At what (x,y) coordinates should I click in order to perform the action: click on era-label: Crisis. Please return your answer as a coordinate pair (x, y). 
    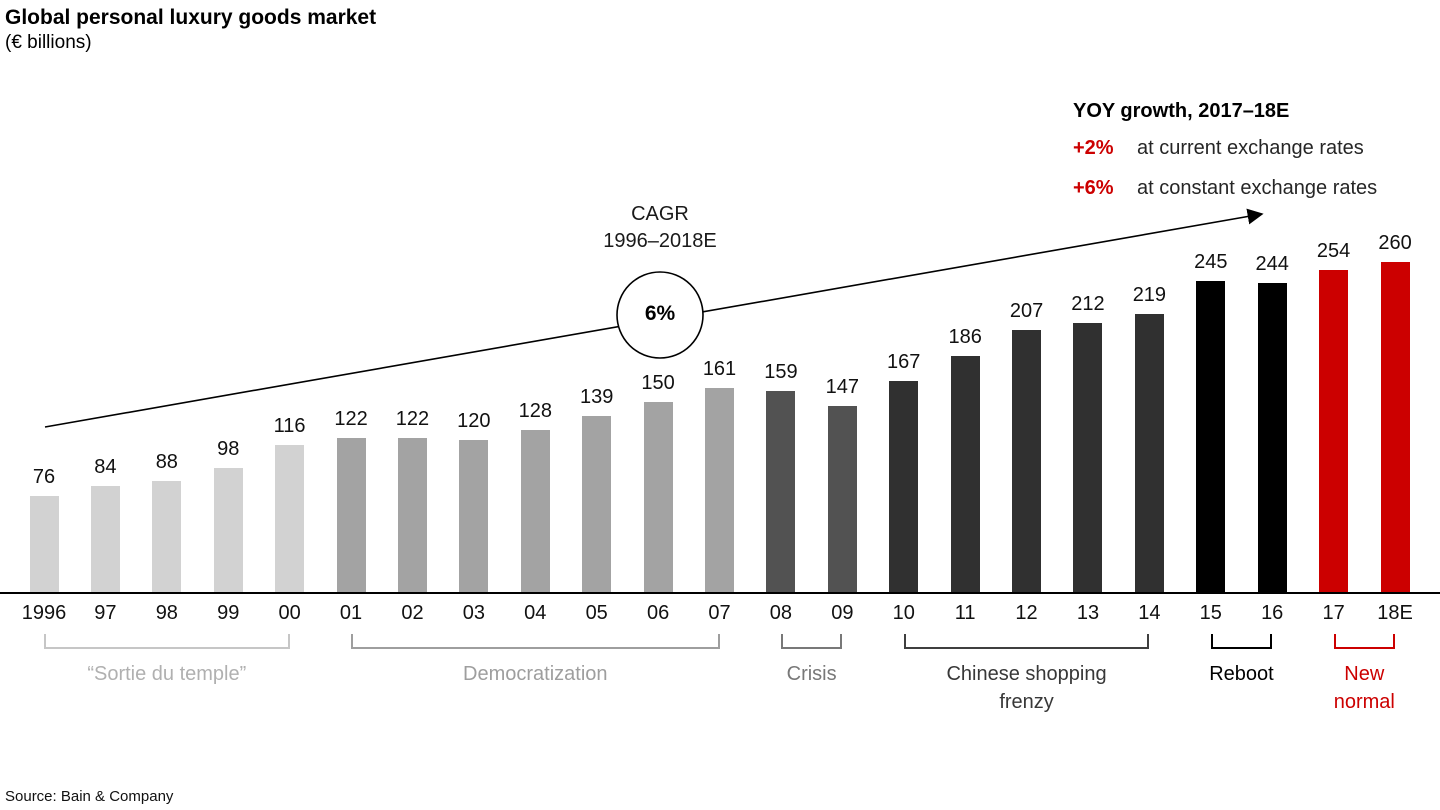
    Looking at the image, I should click on (812, 674).